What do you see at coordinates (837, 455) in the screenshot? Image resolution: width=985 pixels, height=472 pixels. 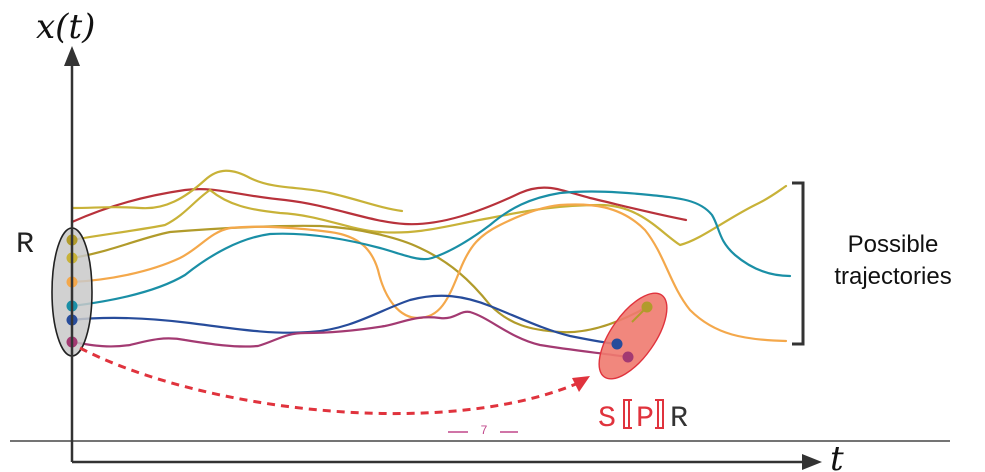 I see `x-axis-label: t` at bounding box center [837, 455].